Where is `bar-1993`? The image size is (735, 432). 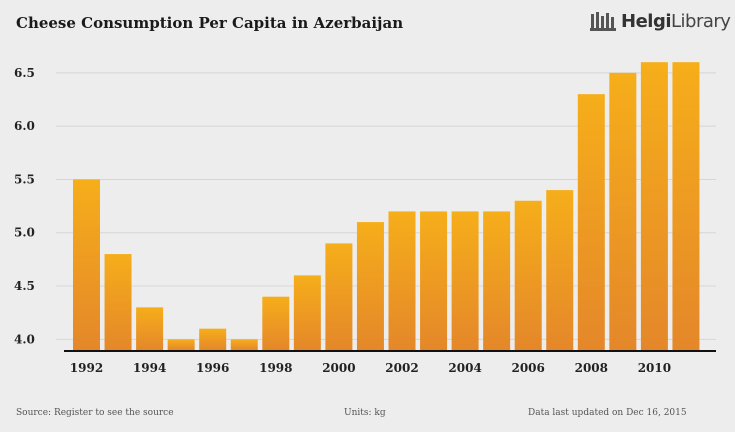 bar-1993 is located at coordinates (118, 302).